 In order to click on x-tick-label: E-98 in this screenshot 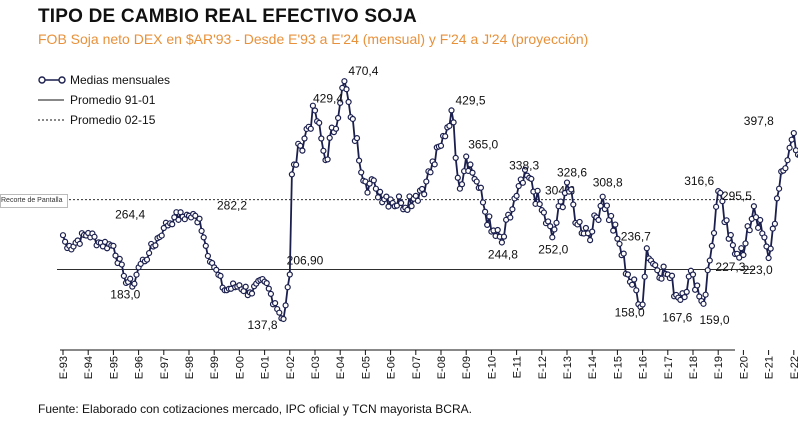, I will do `click(190, 367)`.